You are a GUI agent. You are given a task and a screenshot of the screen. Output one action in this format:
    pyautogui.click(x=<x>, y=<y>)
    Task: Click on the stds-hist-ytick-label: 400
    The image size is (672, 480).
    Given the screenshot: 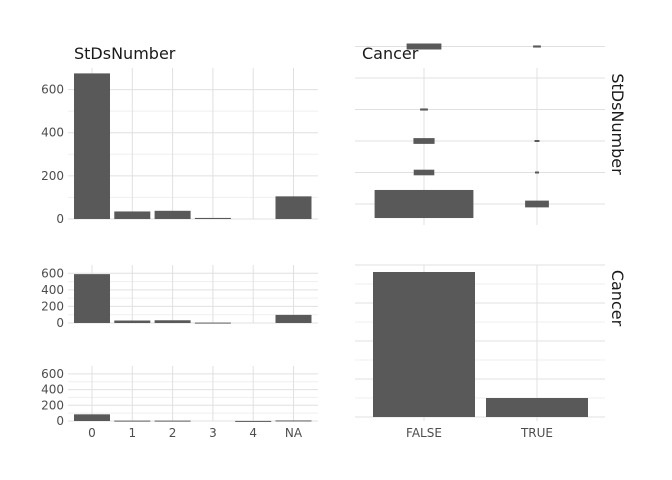 What is the action you would take?
    pyautogui.click(x=52, y=133)
    